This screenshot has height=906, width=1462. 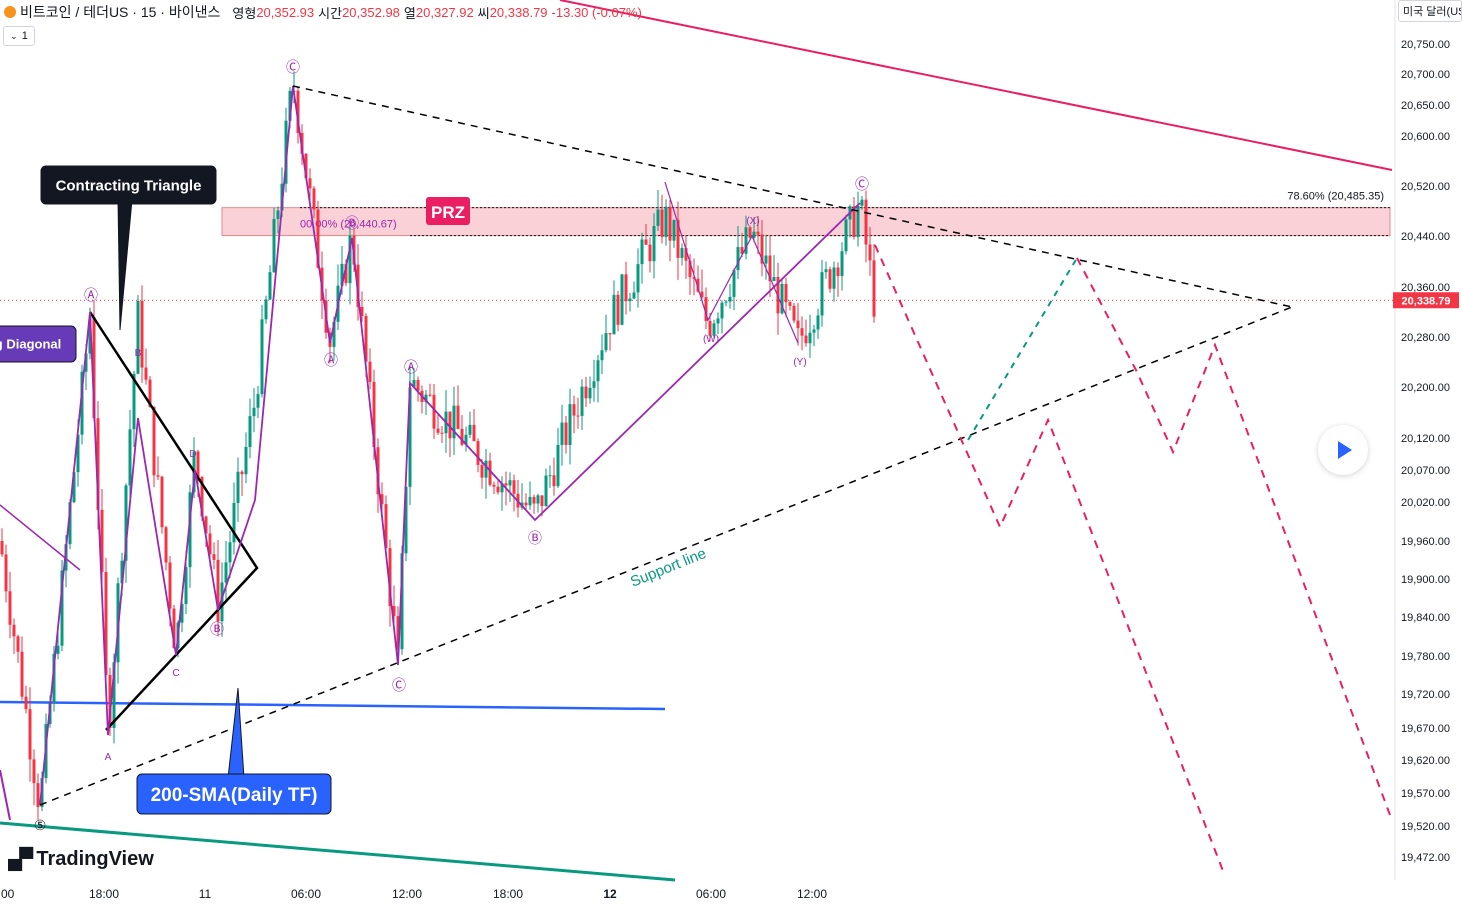 What do you see at coordinates (173, 521) in the screenshot?
I see `contracting-triangle-lines` at bounding box center [173, 521].